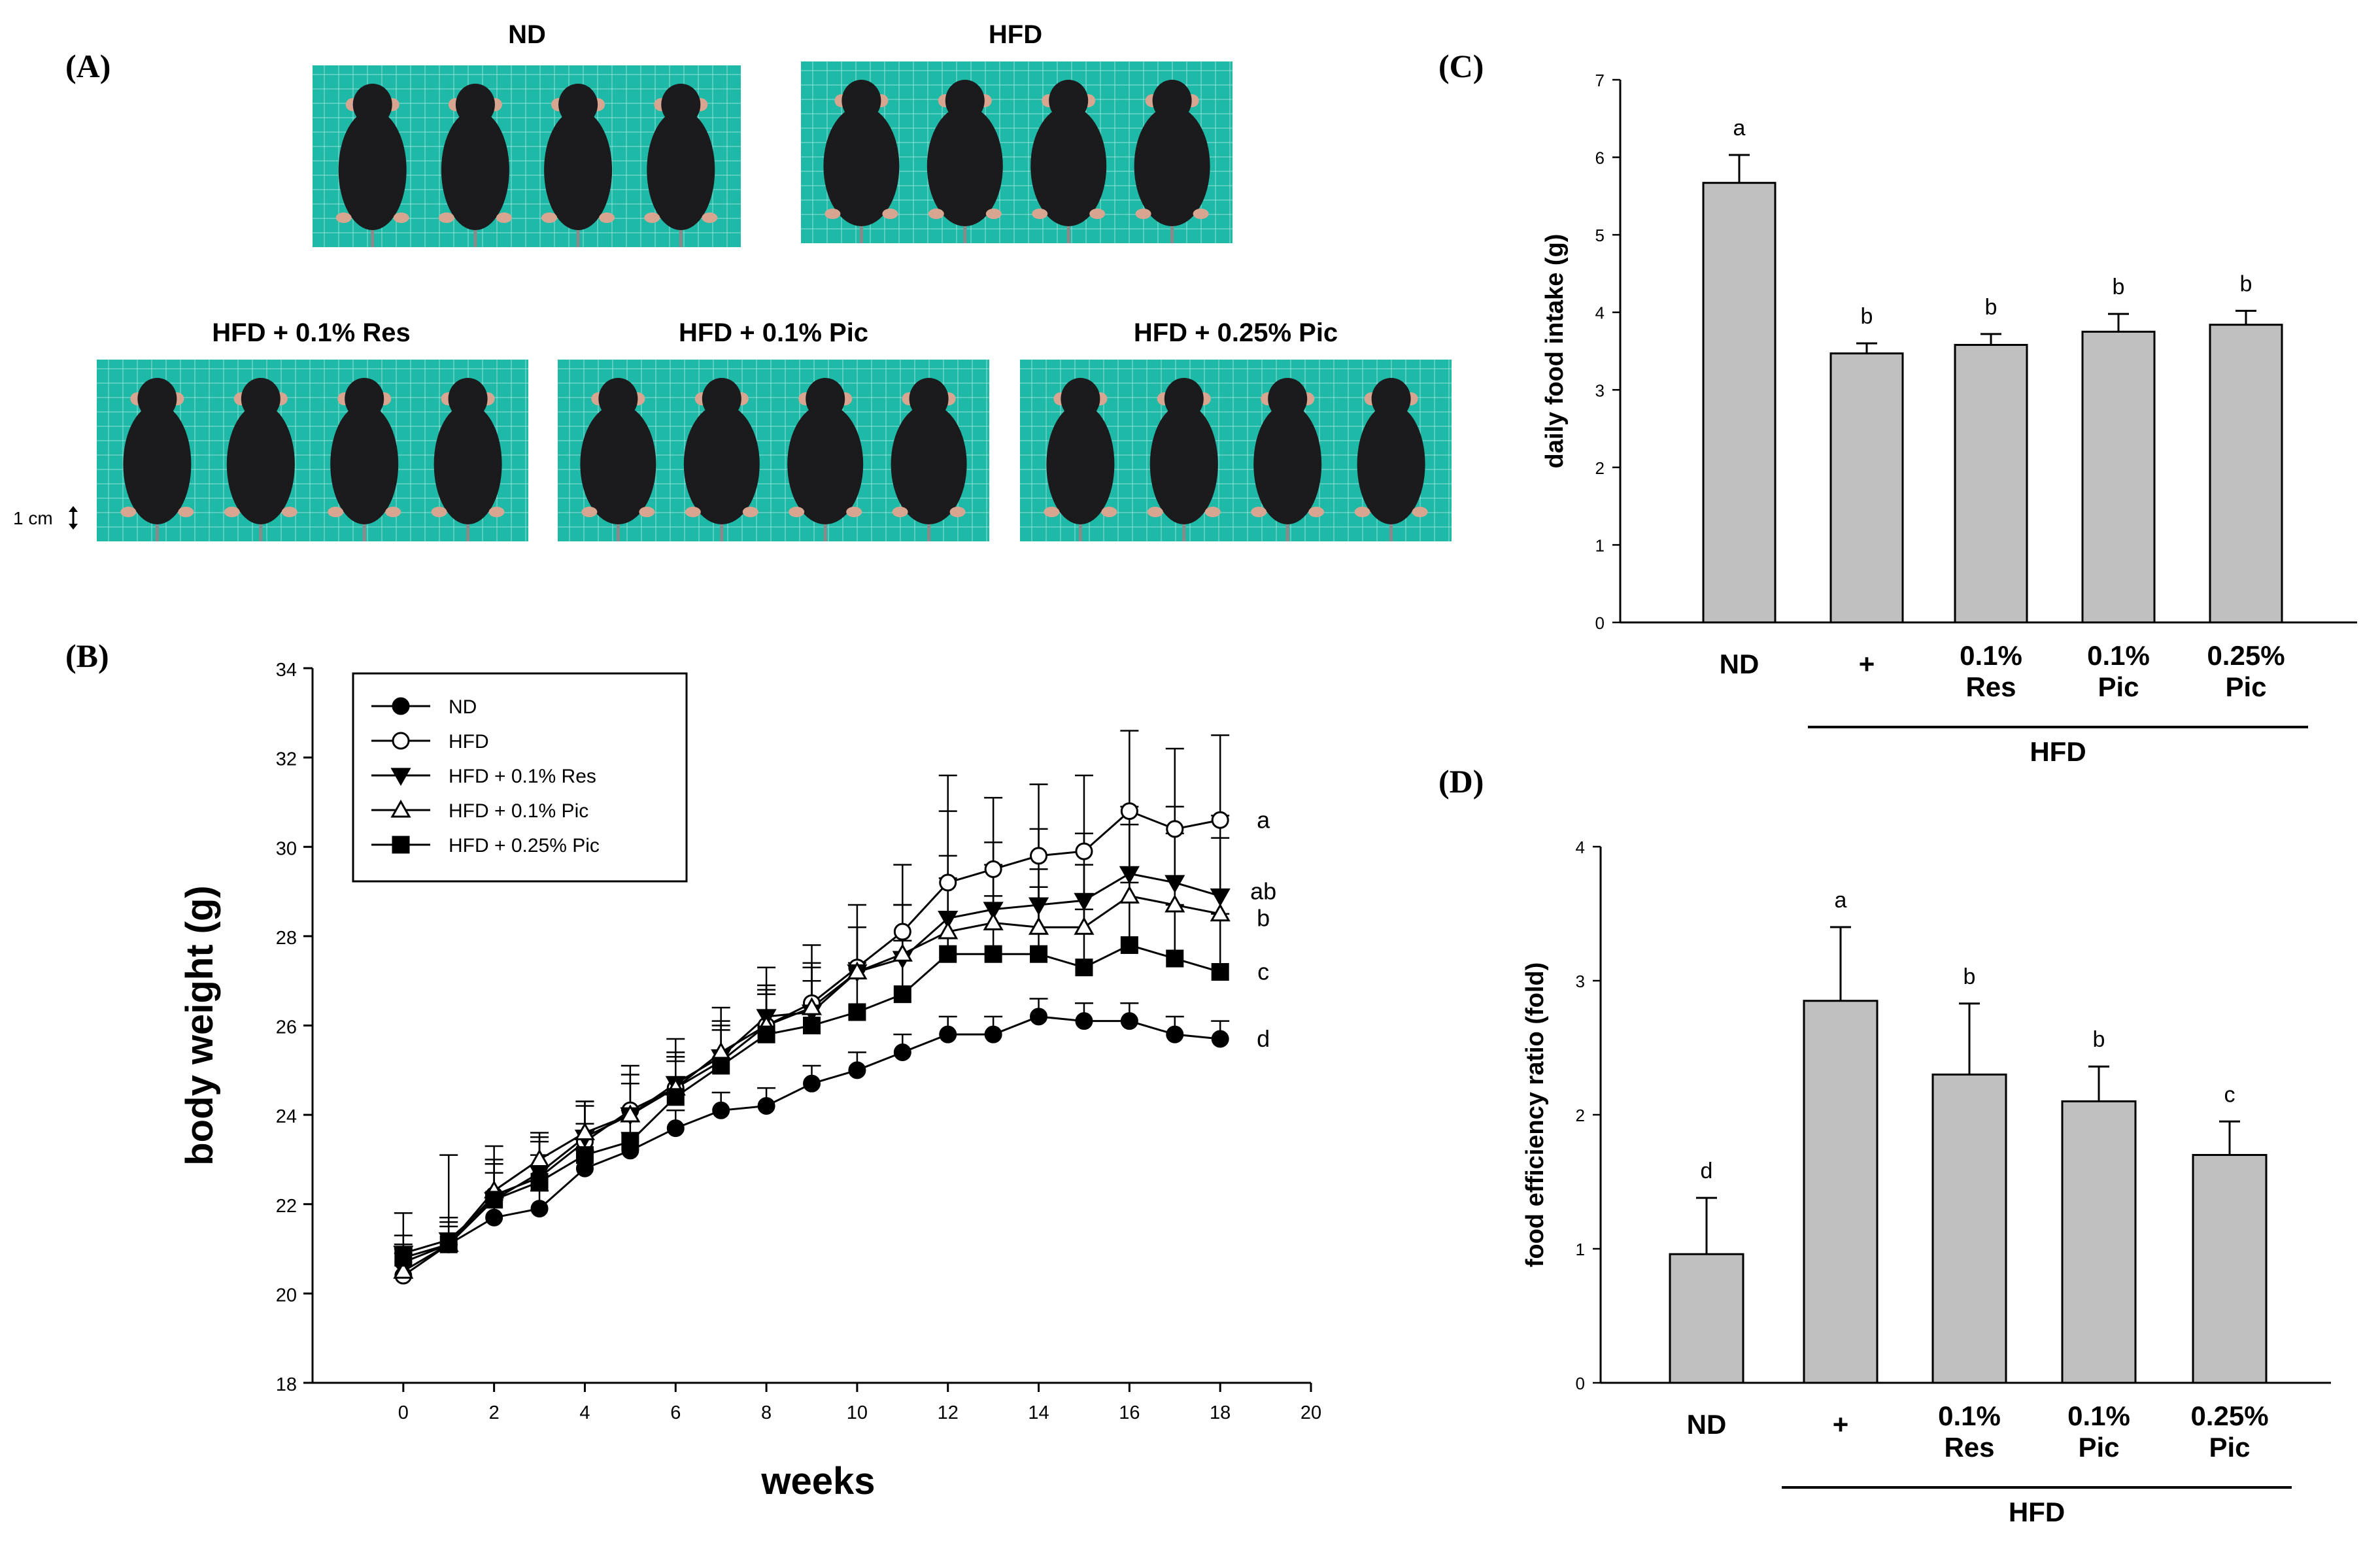  I want to click on x-tick-label: 20, so click(1310, 1412).